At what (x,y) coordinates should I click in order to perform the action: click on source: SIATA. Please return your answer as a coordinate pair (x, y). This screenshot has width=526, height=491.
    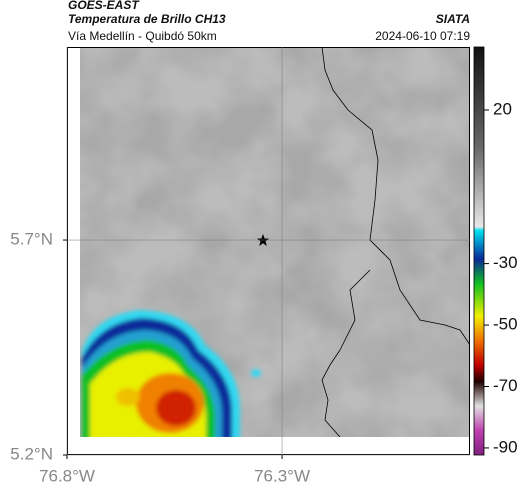
    Looking at the image, I should click on (453, 19).